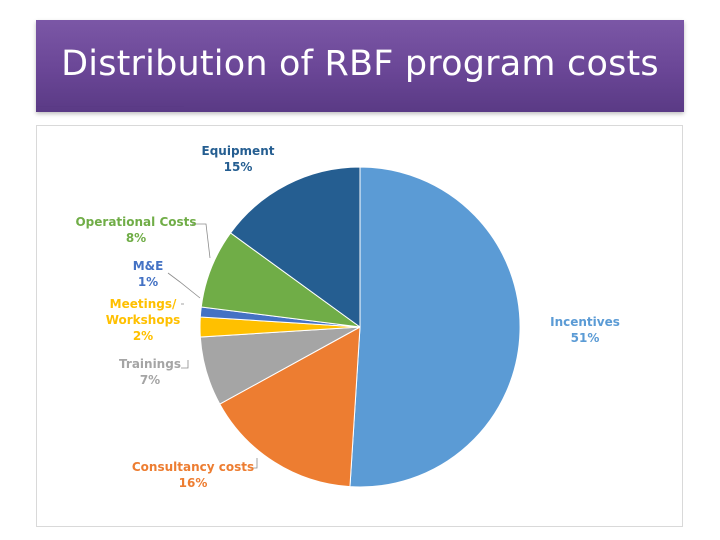 The image size is (720, 540). Describe the element at coordinates (435, 327) in the screenshot. I see `pie-slice-incentives` at that location.